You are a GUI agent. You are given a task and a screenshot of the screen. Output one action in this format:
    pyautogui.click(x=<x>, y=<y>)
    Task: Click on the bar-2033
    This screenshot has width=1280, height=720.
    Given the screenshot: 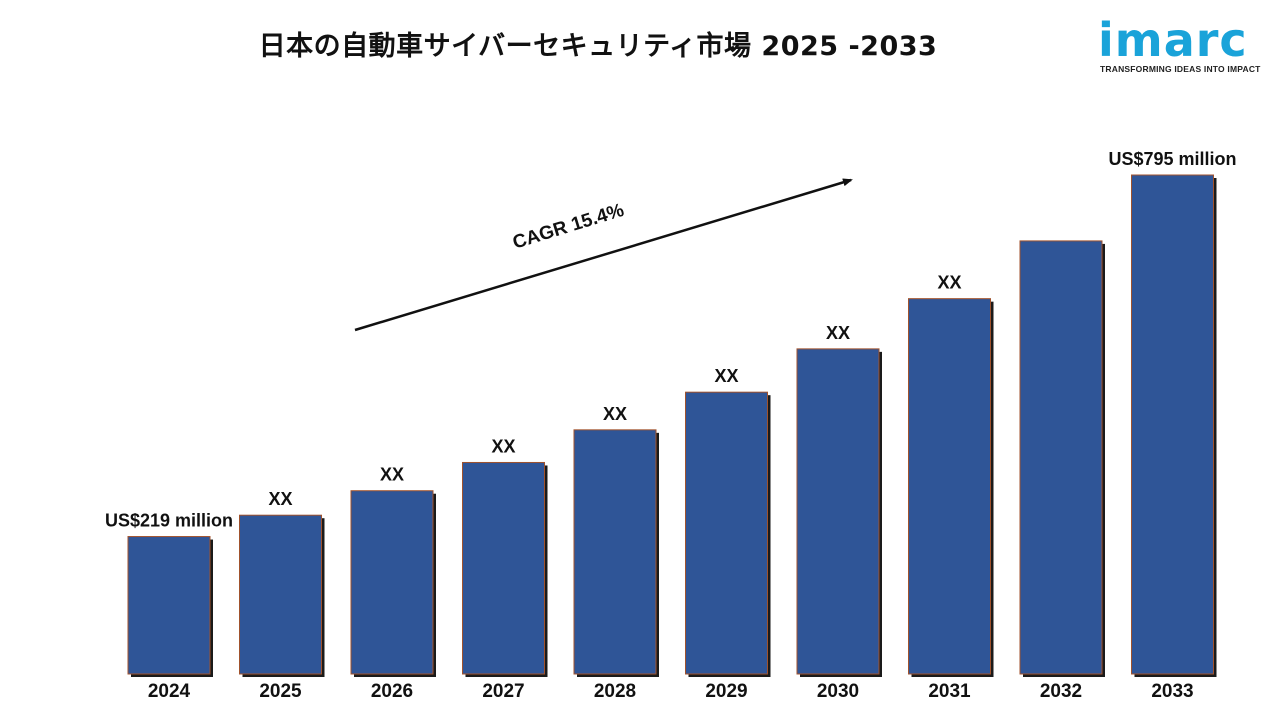 What is the action you would take?
    pyautogui.click(x=1172, y=424)
    